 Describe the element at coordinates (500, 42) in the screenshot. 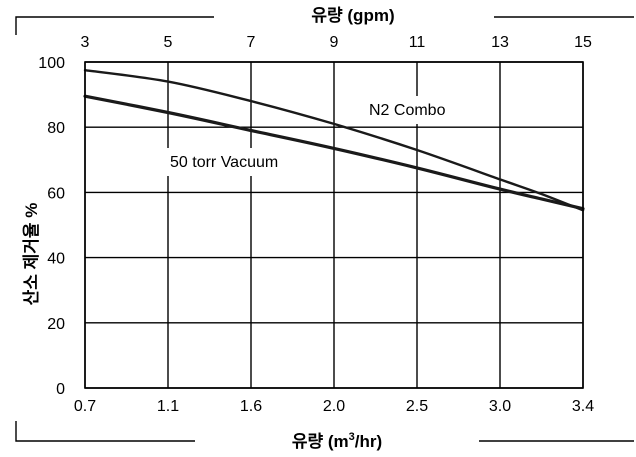

I see `top-tick-label: 13` at that location.